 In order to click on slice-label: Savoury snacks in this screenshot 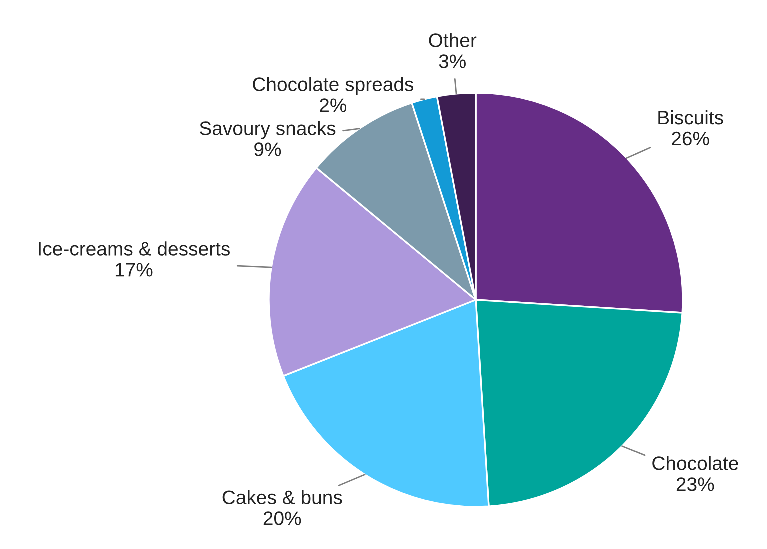, I will do `click(268, 130)`.